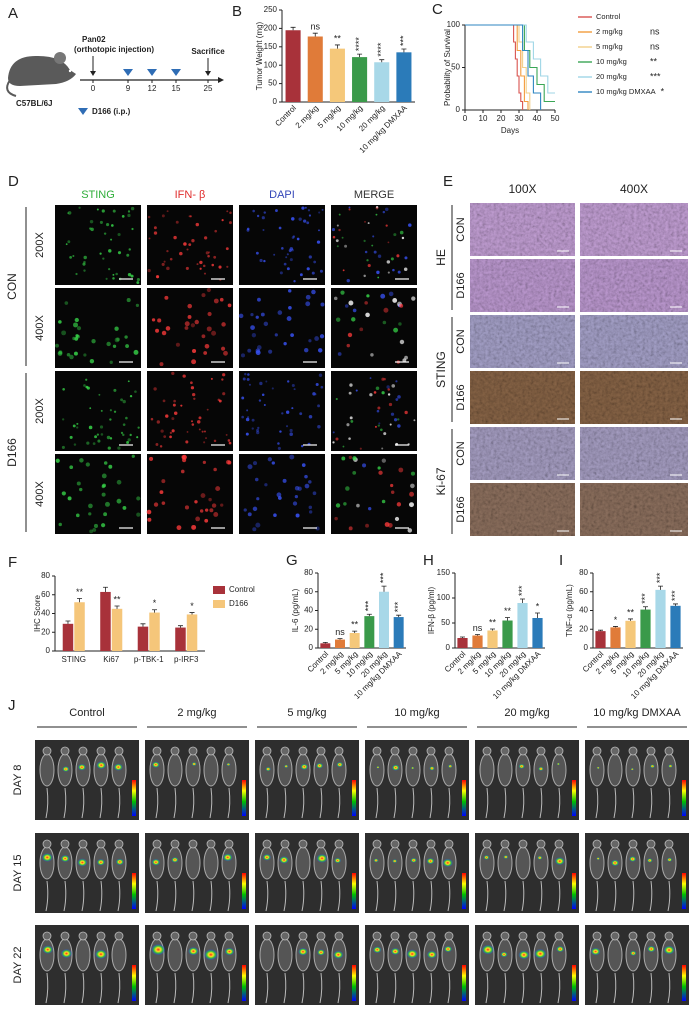  What do you see at coordinates (608, 16) in the screenshot?
I see `legend-label: Control` at bounding box center [608, 16].